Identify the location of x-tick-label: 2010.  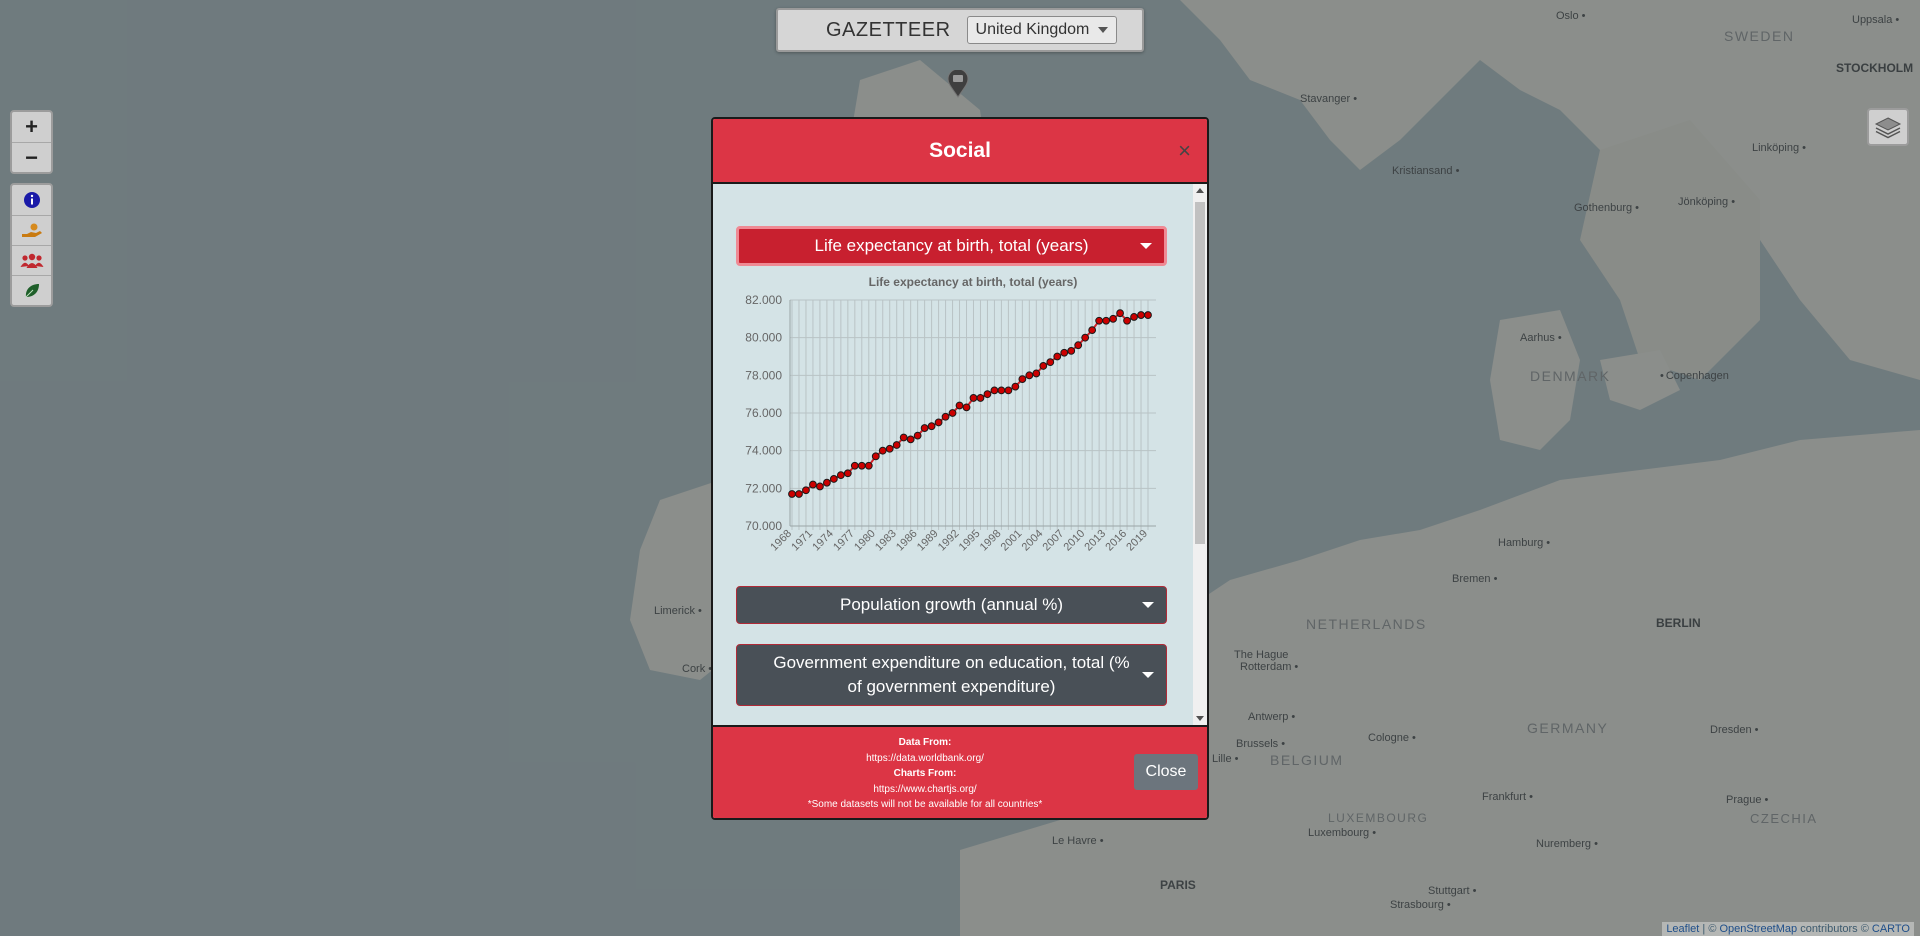
(1074, 541).